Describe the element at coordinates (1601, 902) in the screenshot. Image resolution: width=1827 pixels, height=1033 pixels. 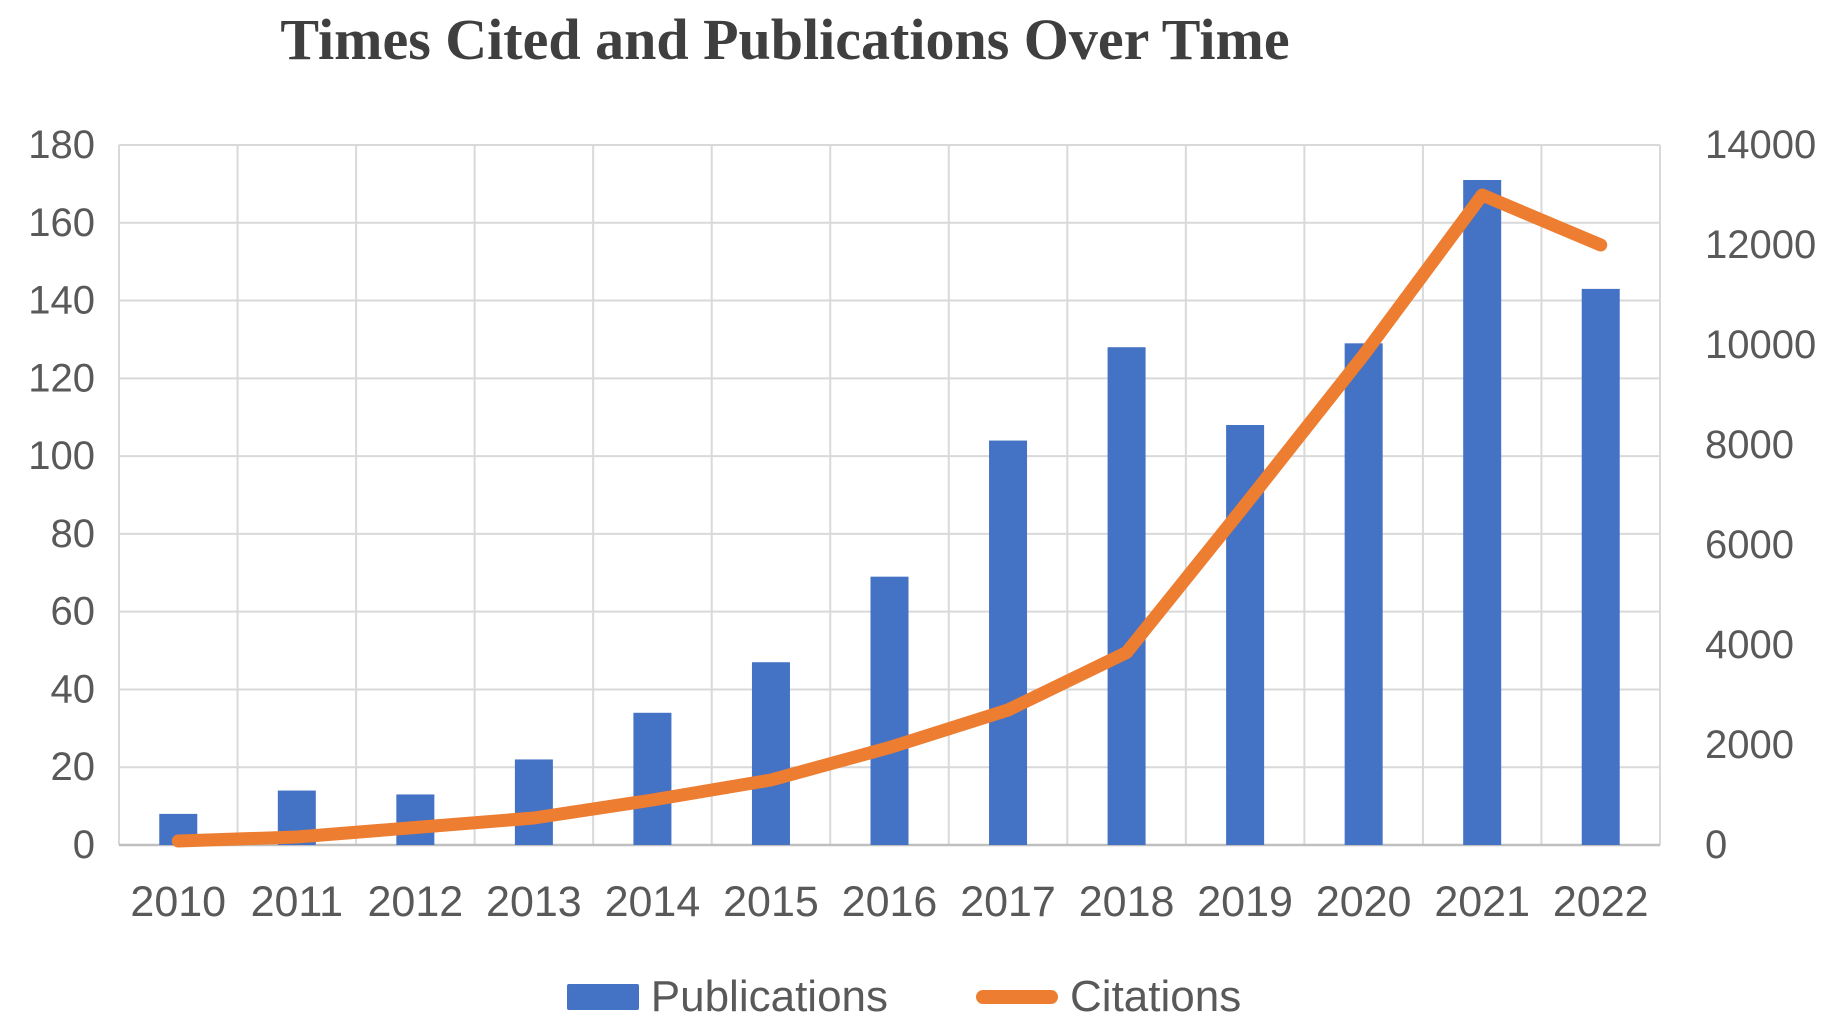
I see `x-axis-tick-label: 2022` at that location.